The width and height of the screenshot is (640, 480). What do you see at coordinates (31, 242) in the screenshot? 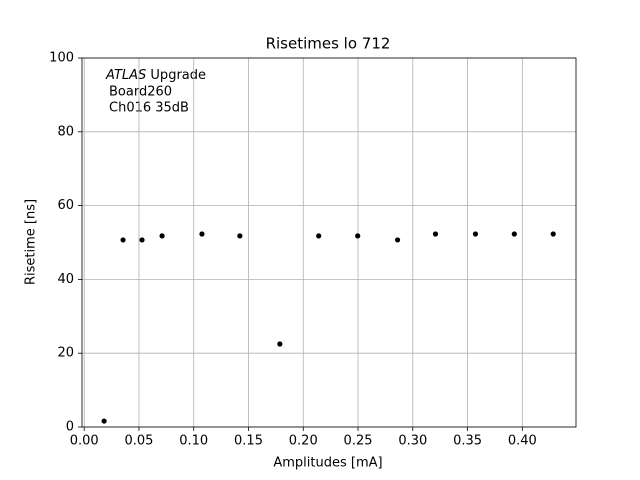
I see `y-axis-label: Risetime [ns]` at bounding box center [31, 242].